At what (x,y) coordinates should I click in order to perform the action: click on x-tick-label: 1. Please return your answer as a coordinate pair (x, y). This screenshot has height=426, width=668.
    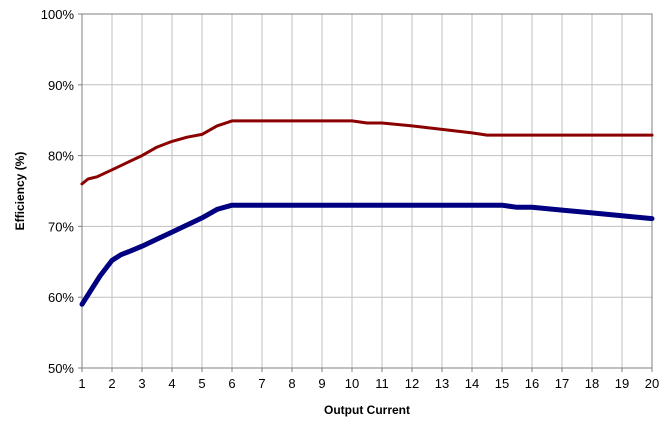
    Looking at the image, I should click on (81, 383).